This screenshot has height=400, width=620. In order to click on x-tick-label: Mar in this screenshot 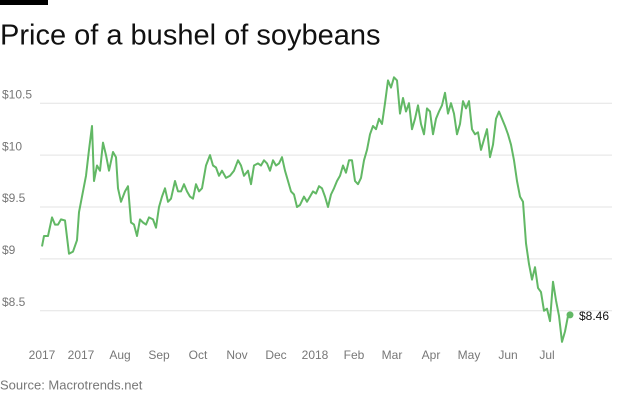, I will do `click(392, 355)`.